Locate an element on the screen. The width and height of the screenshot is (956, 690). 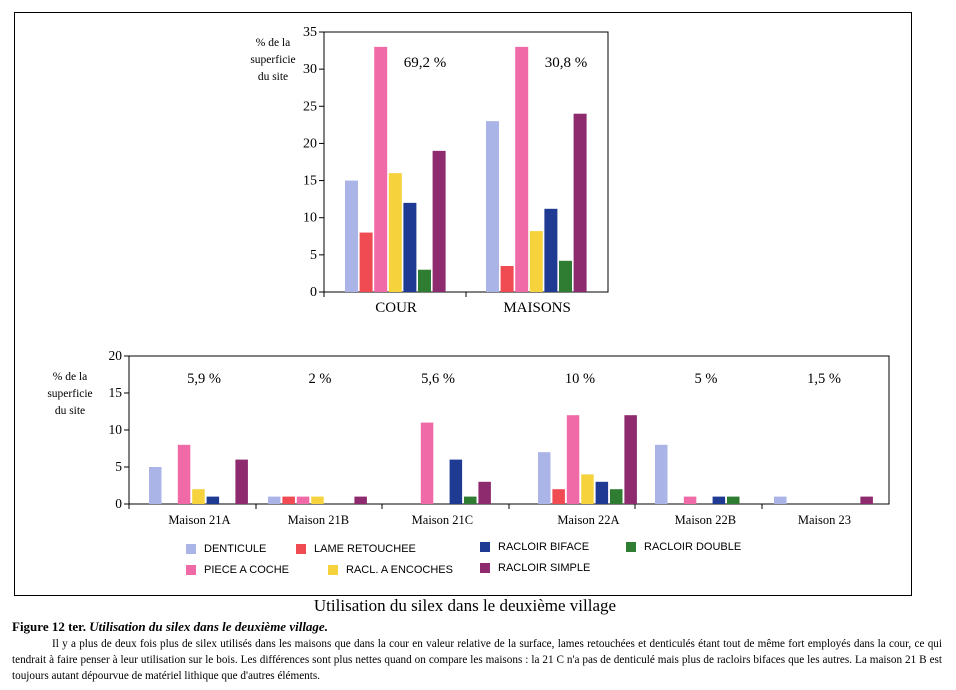
top-bar-cour-racloir-simple is located at coordinates (439, 221).